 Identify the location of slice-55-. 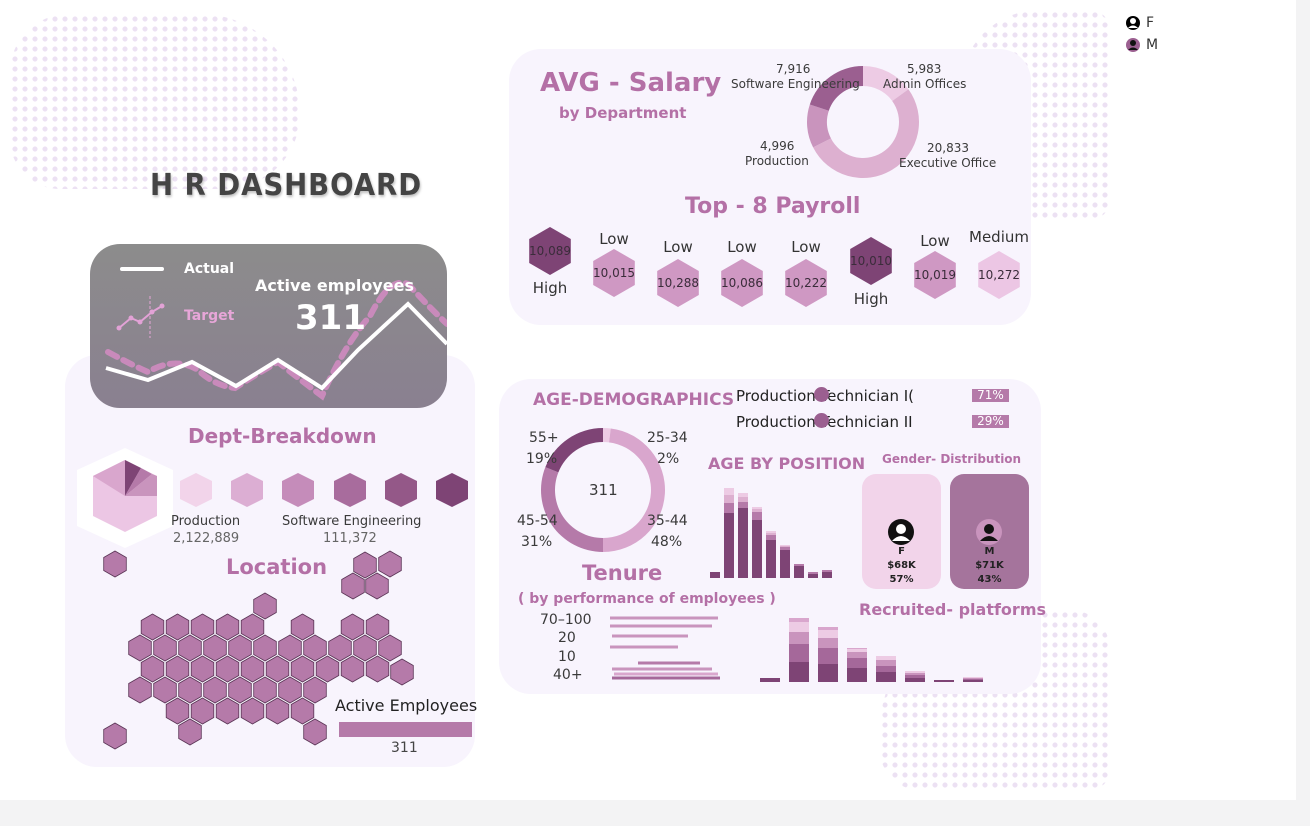
(574, 450).